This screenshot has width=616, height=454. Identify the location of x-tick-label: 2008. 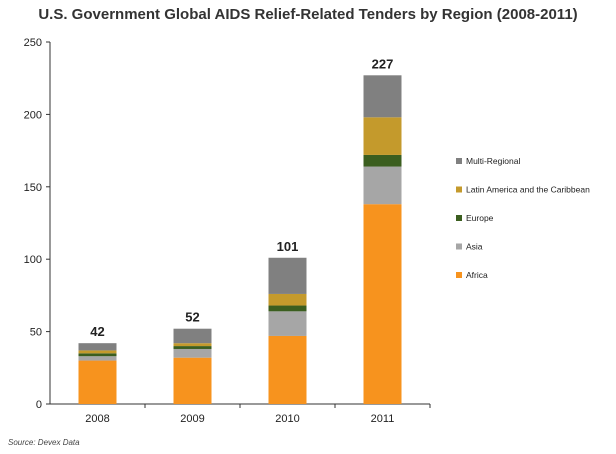
(97, 419).